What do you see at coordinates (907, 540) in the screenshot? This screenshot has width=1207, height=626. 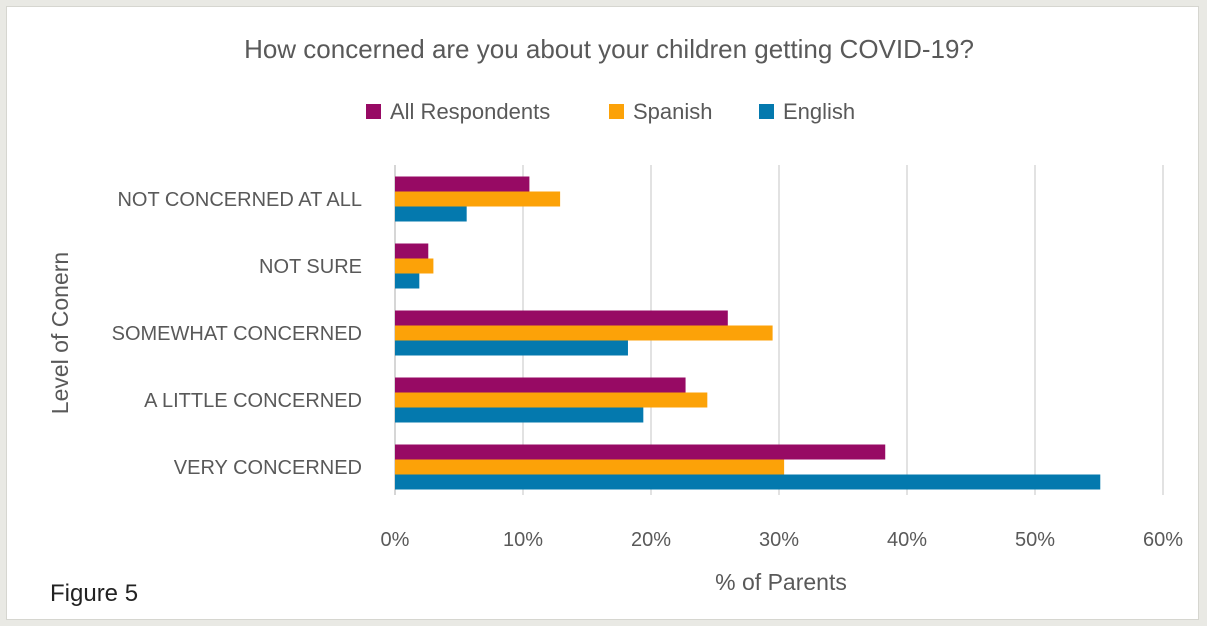 I see `x-tick-label: 40%` at bounding box center [907, 540].